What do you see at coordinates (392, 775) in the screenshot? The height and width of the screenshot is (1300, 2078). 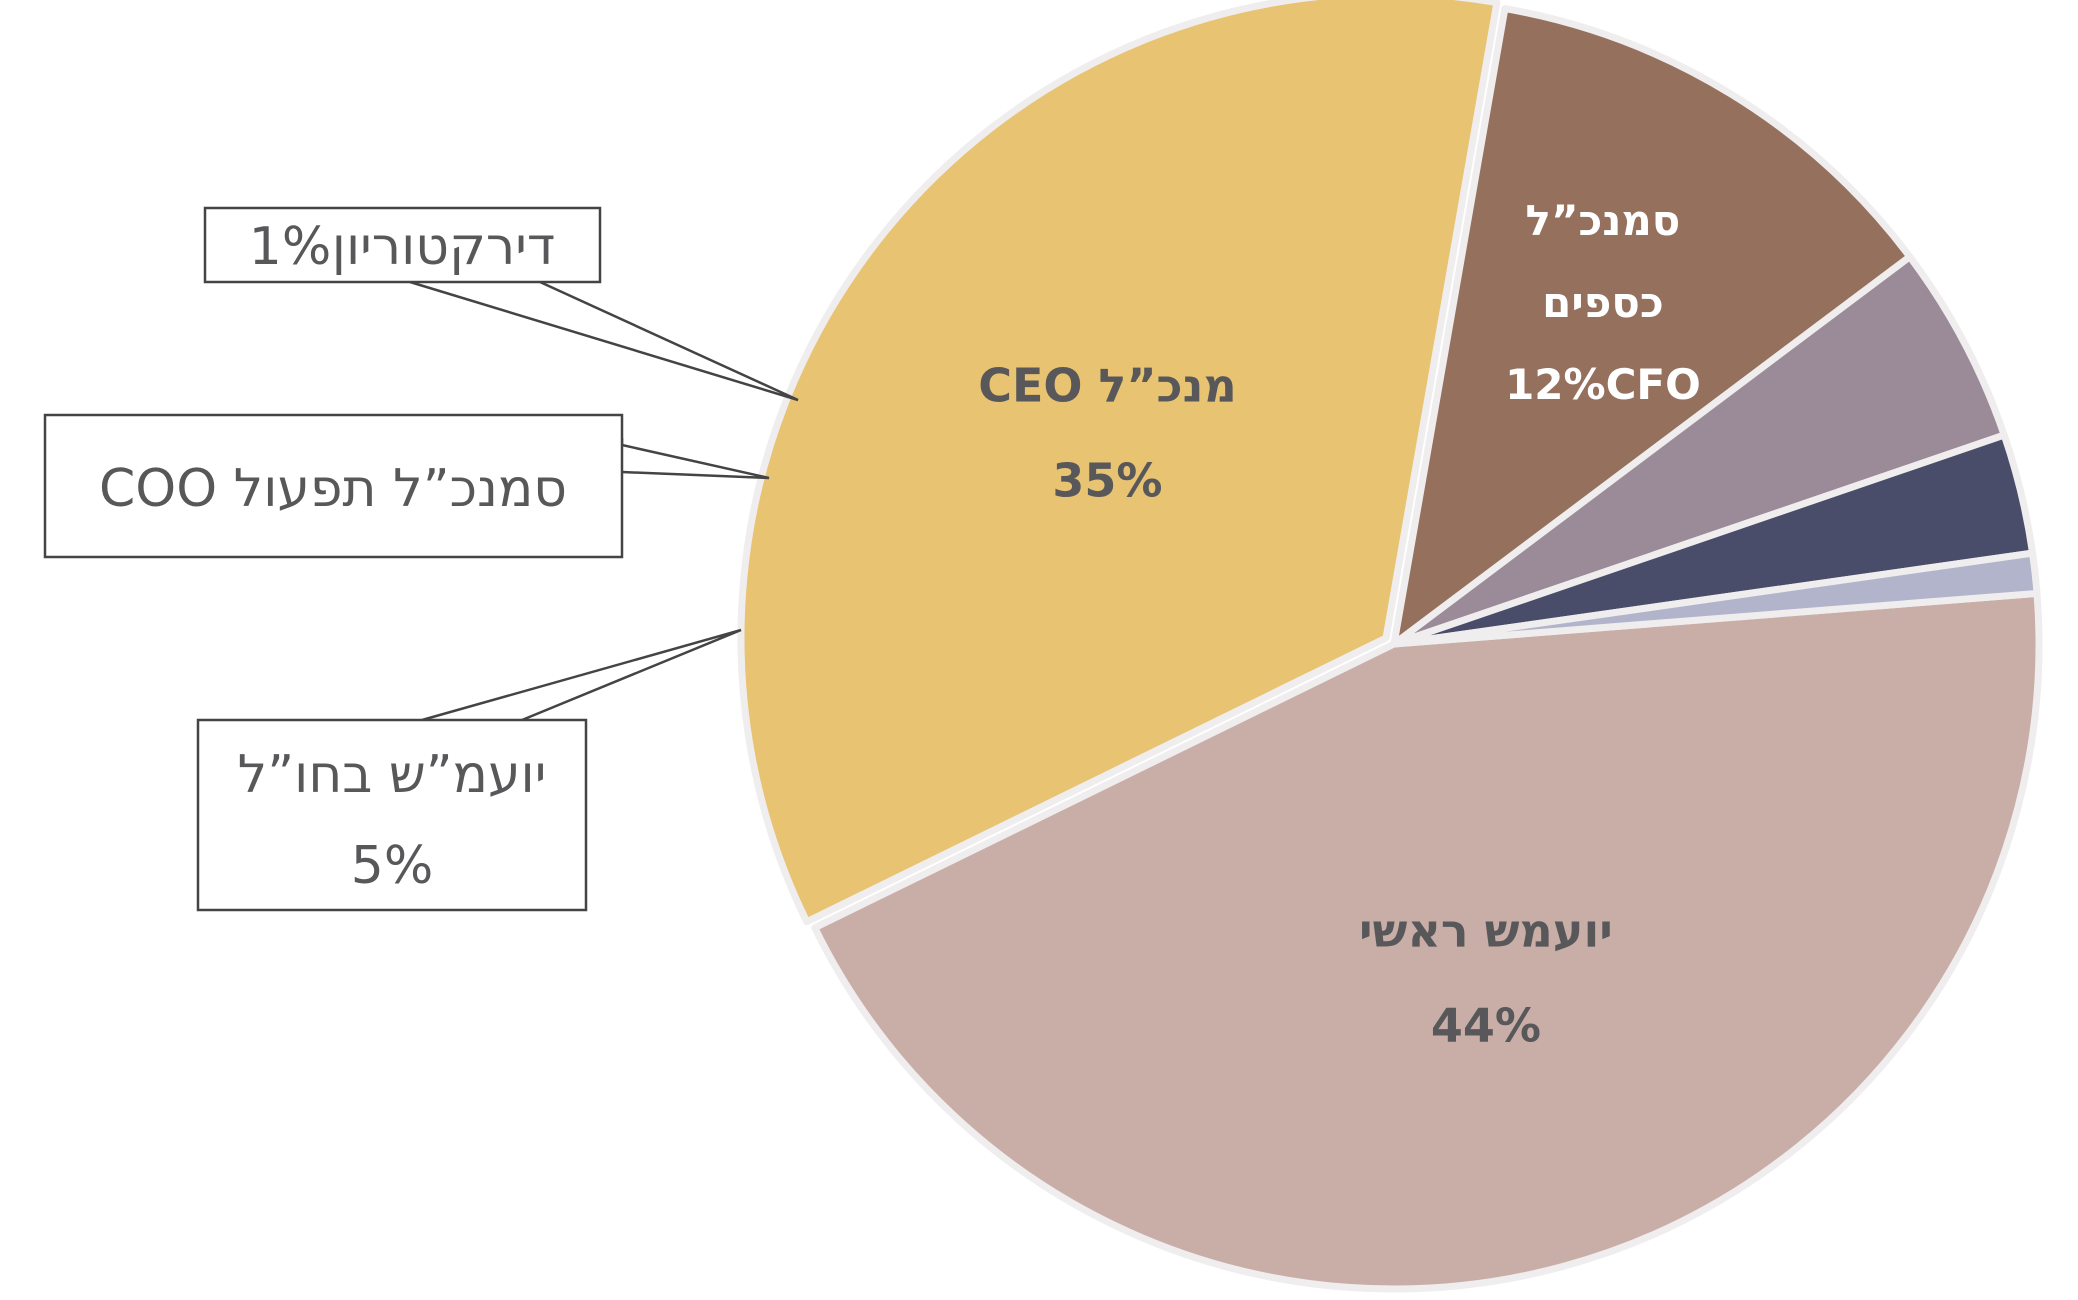 I see `callout-legal-abroad-label: יועמ”ש בחו”ל` at bounding box center [392, 775].